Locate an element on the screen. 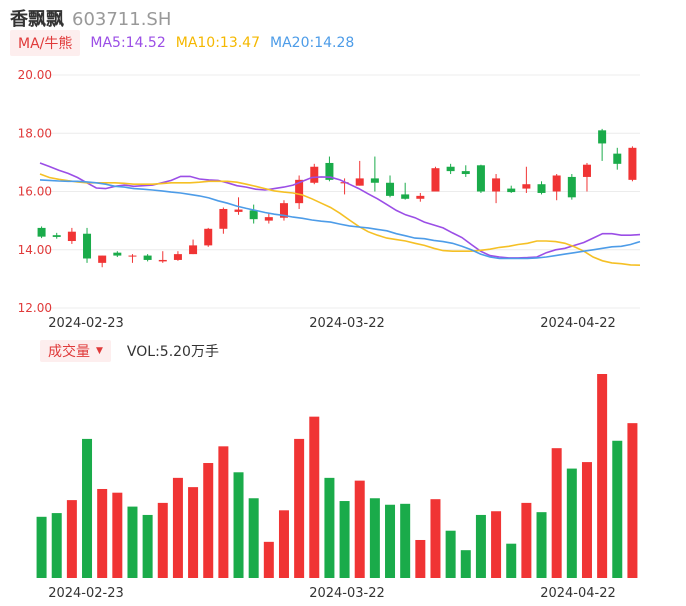 The image size is (686, 606). price-tick-label: 16.00 is located at coordinates (35, 192).